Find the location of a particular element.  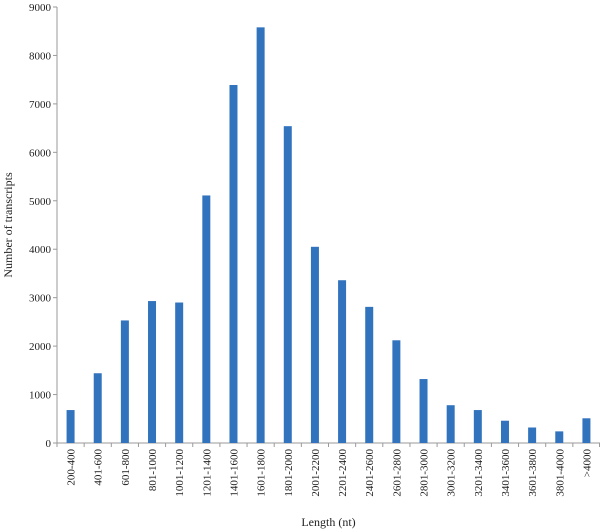

x-tick-label: 2001-2200 is located at coordinates (316, 473).